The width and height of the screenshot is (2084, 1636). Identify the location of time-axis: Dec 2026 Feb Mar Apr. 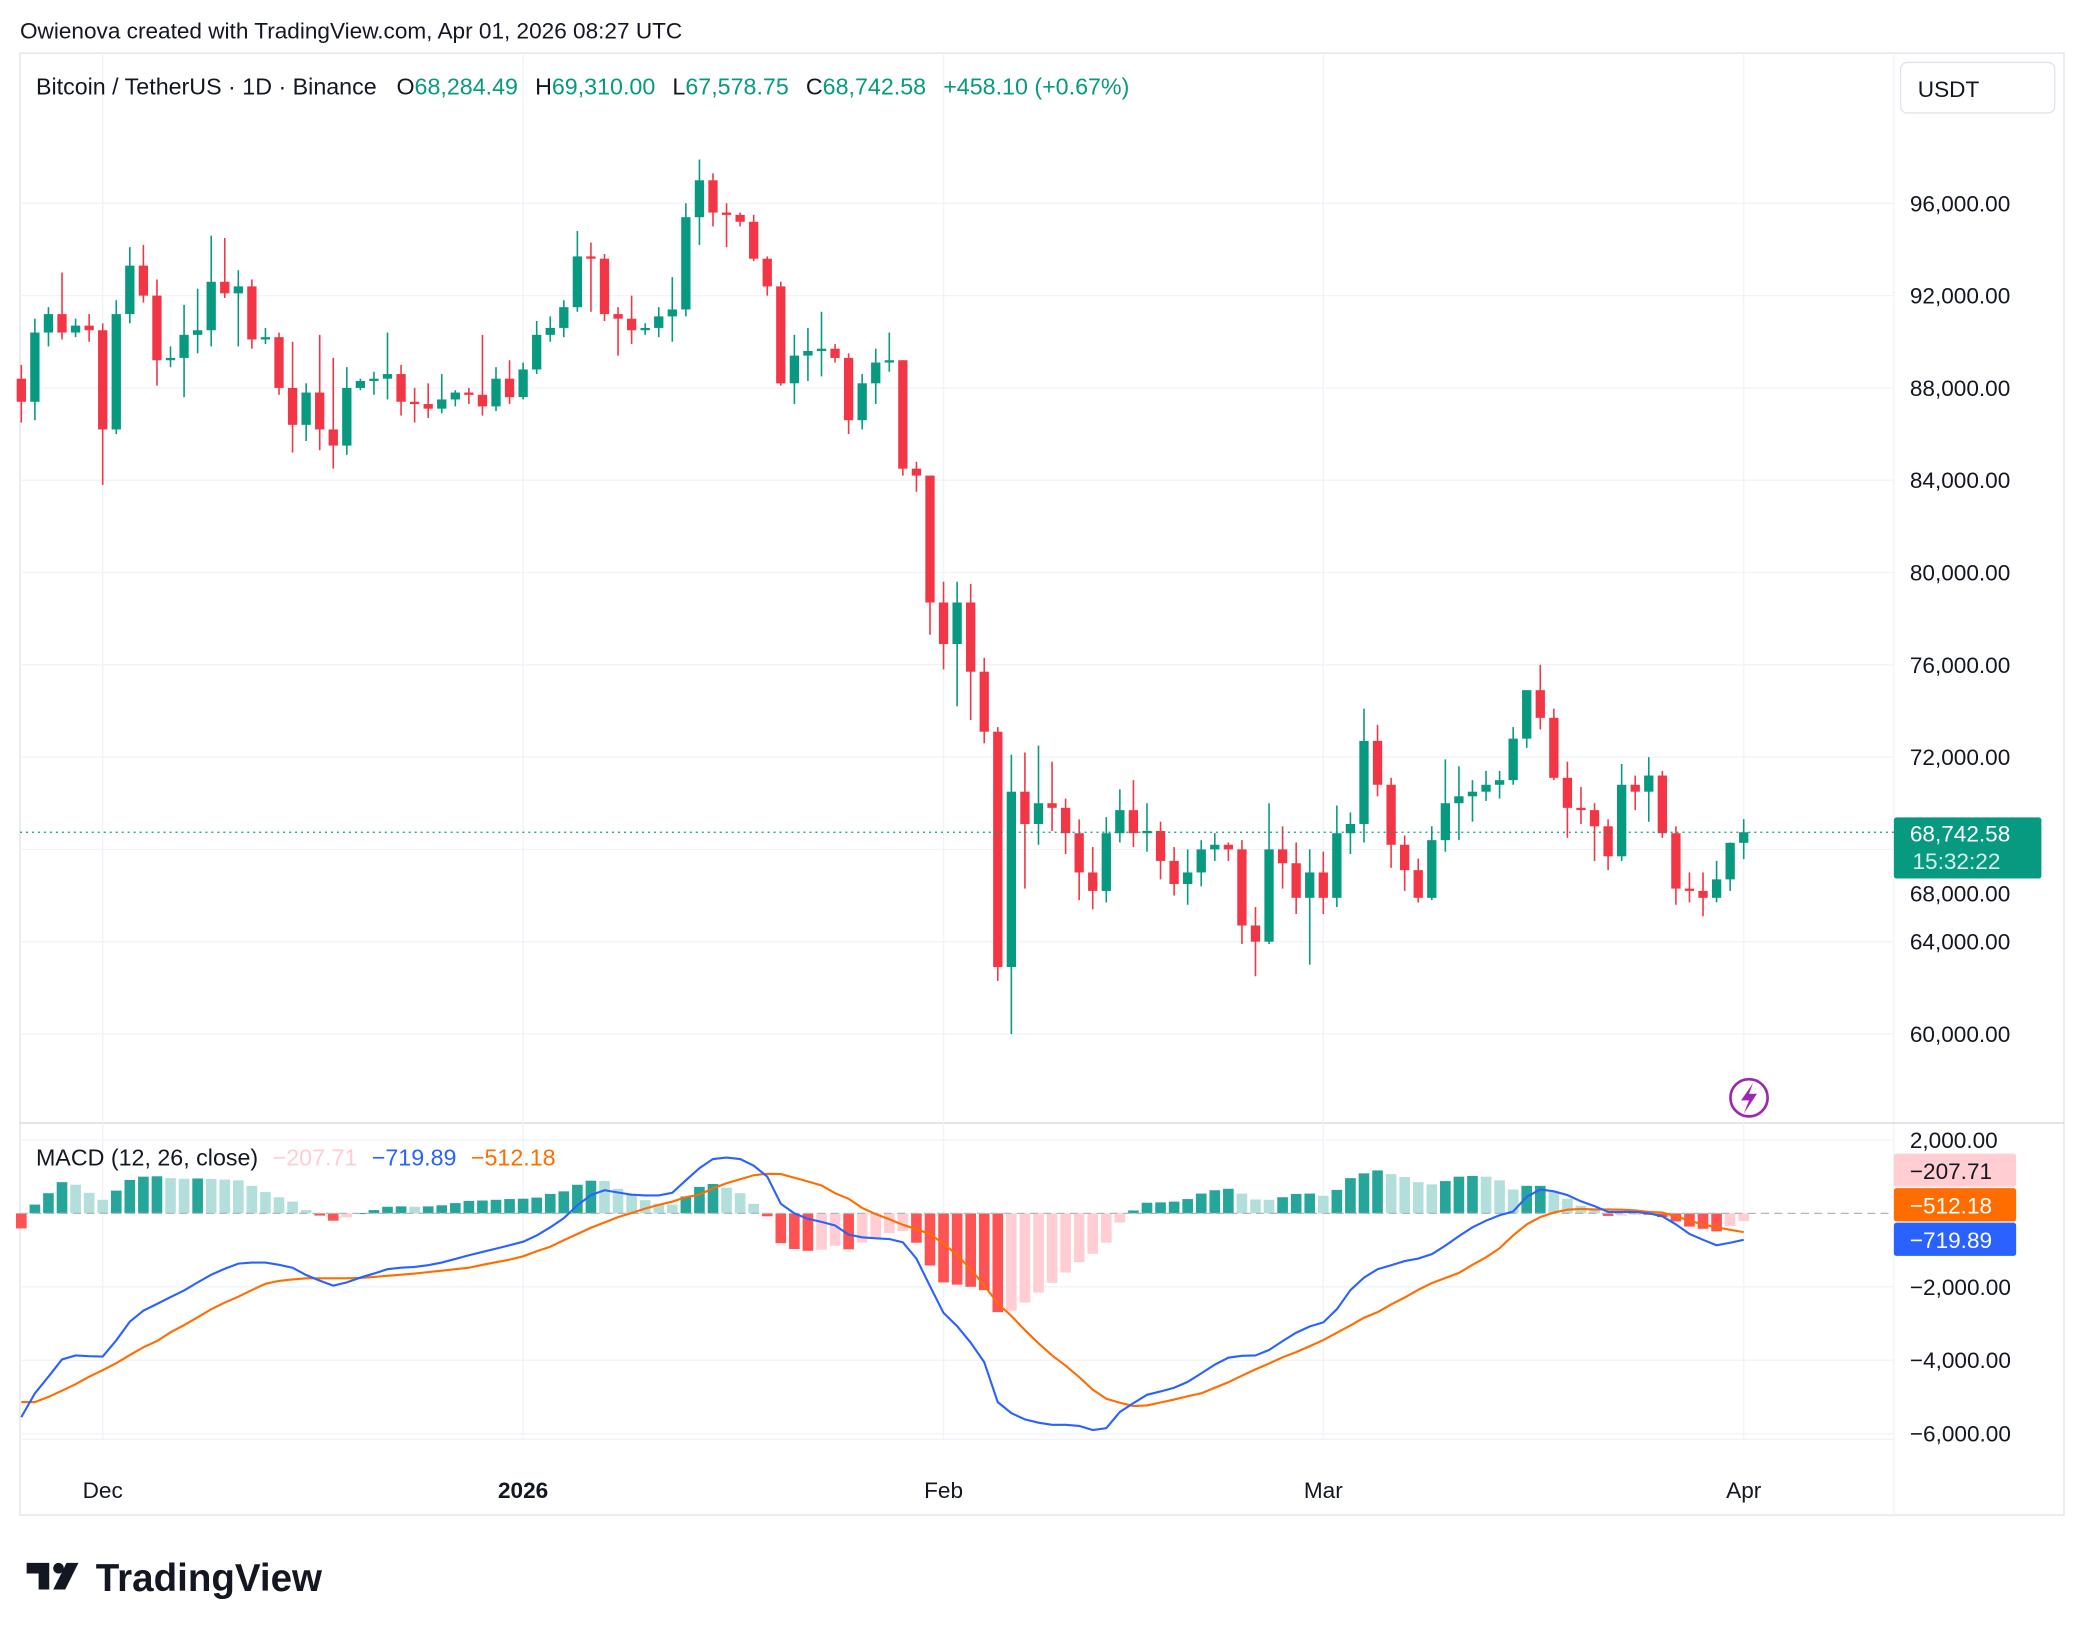
(922, 1490).